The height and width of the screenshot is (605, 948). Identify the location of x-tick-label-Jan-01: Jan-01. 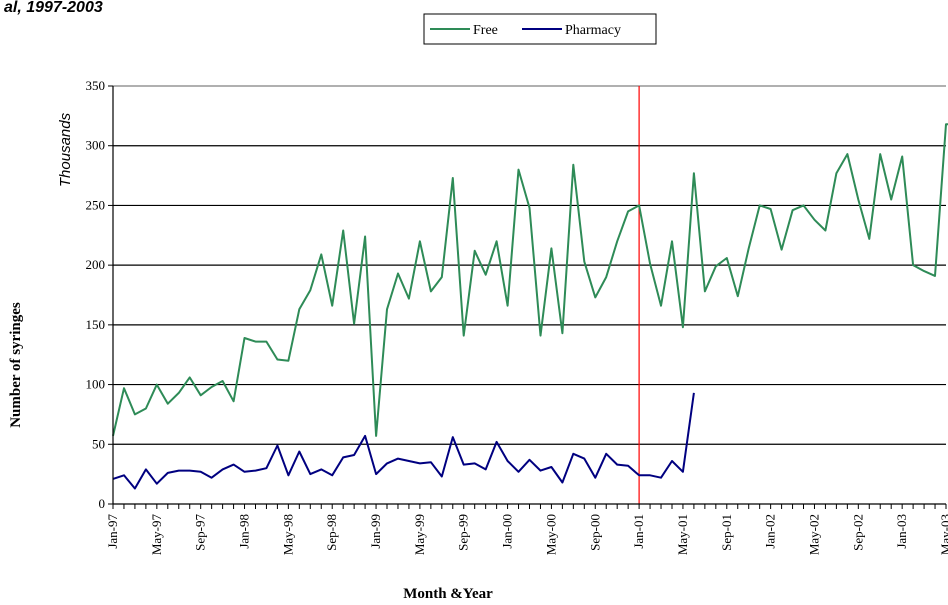
(638, 531).